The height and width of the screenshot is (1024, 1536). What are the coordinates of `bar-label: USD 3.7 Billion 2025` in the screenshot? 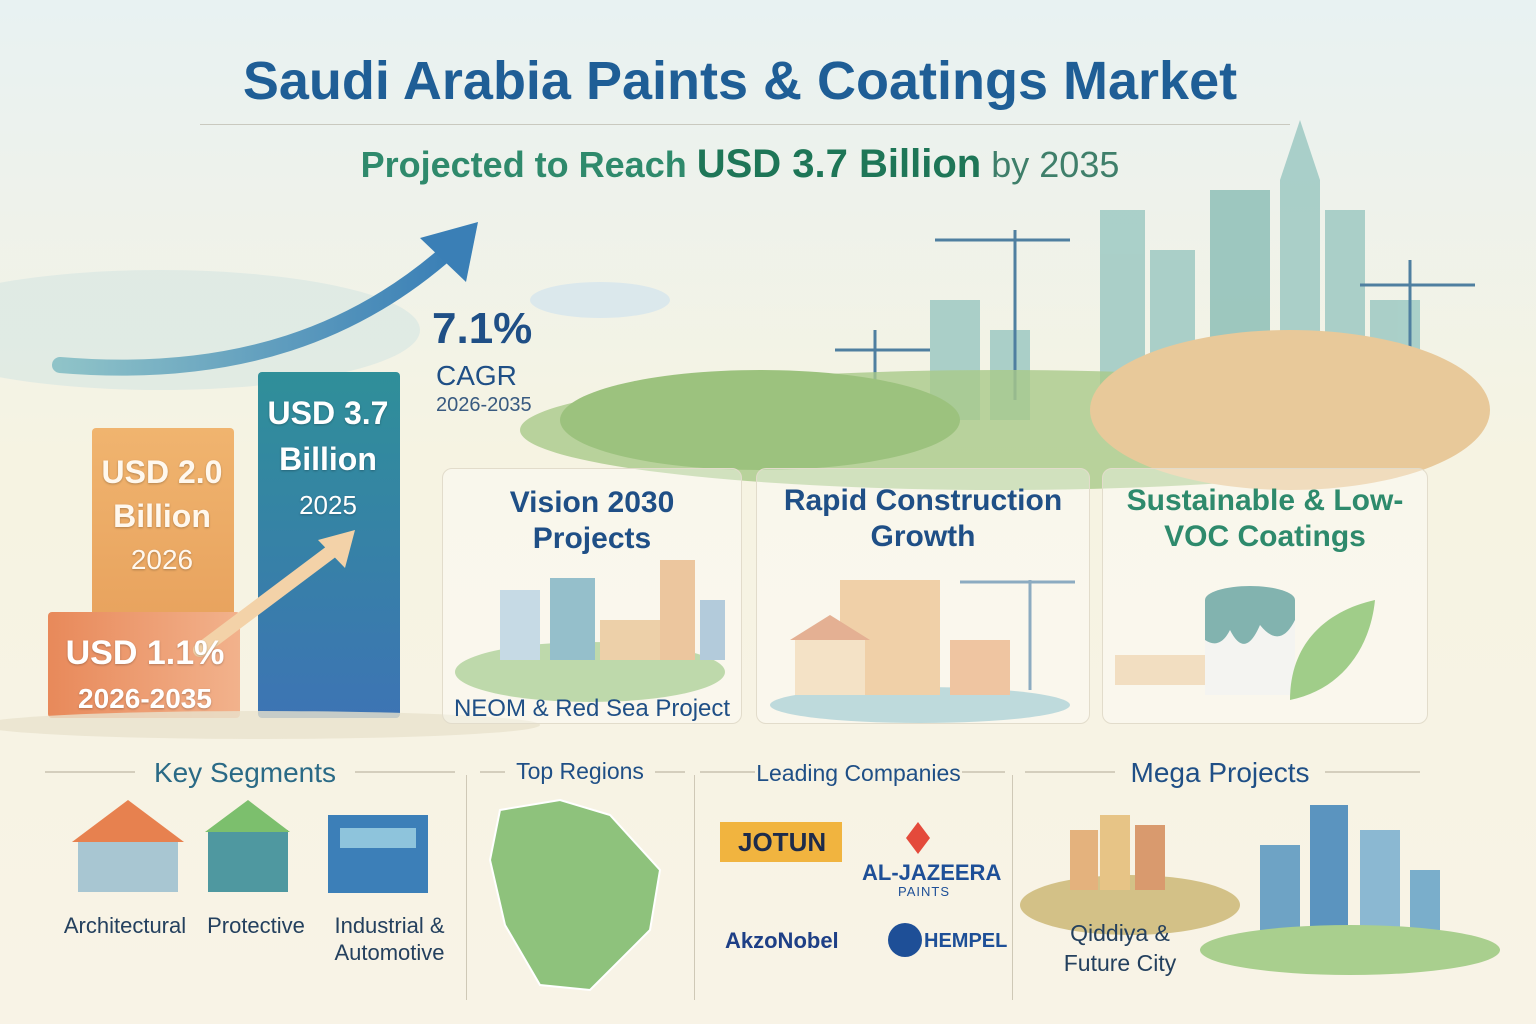 It's located at (328, 459).